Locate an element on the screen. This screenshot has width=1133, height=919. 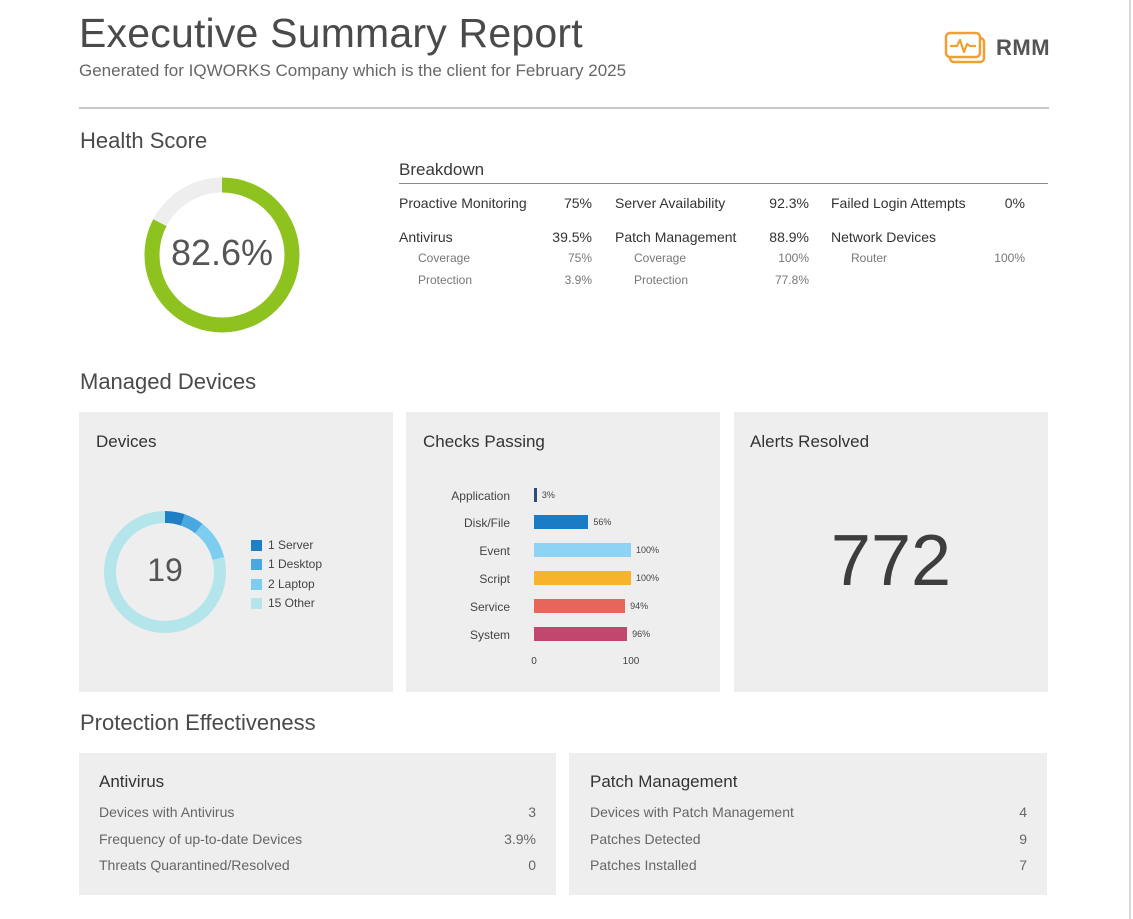
legend-other-label: 15 Other is located at coordinates (291, 603).